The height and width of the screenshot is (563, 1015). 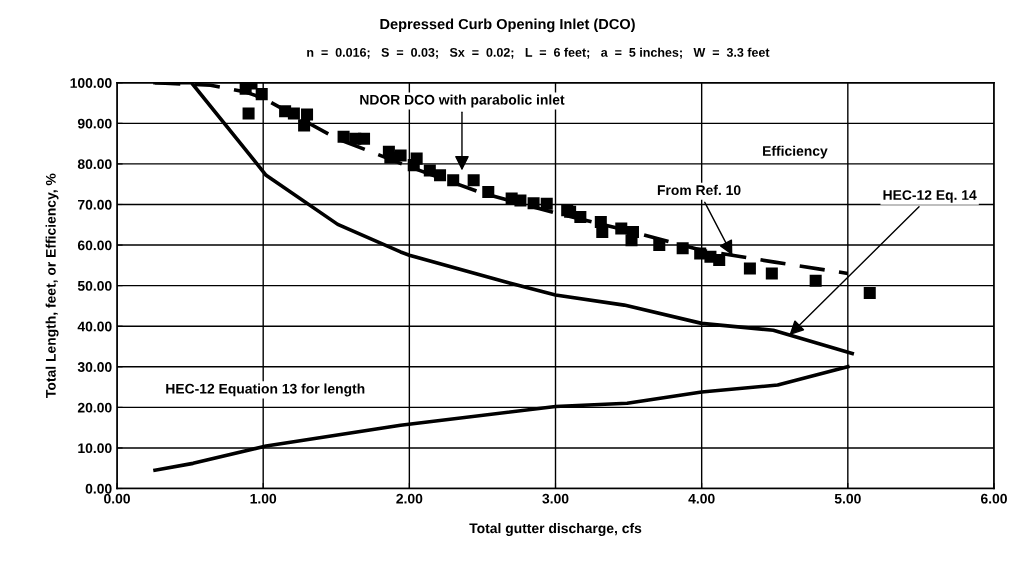 I want to click on y-tick-label: 70.00, so click(x=95, y=204).